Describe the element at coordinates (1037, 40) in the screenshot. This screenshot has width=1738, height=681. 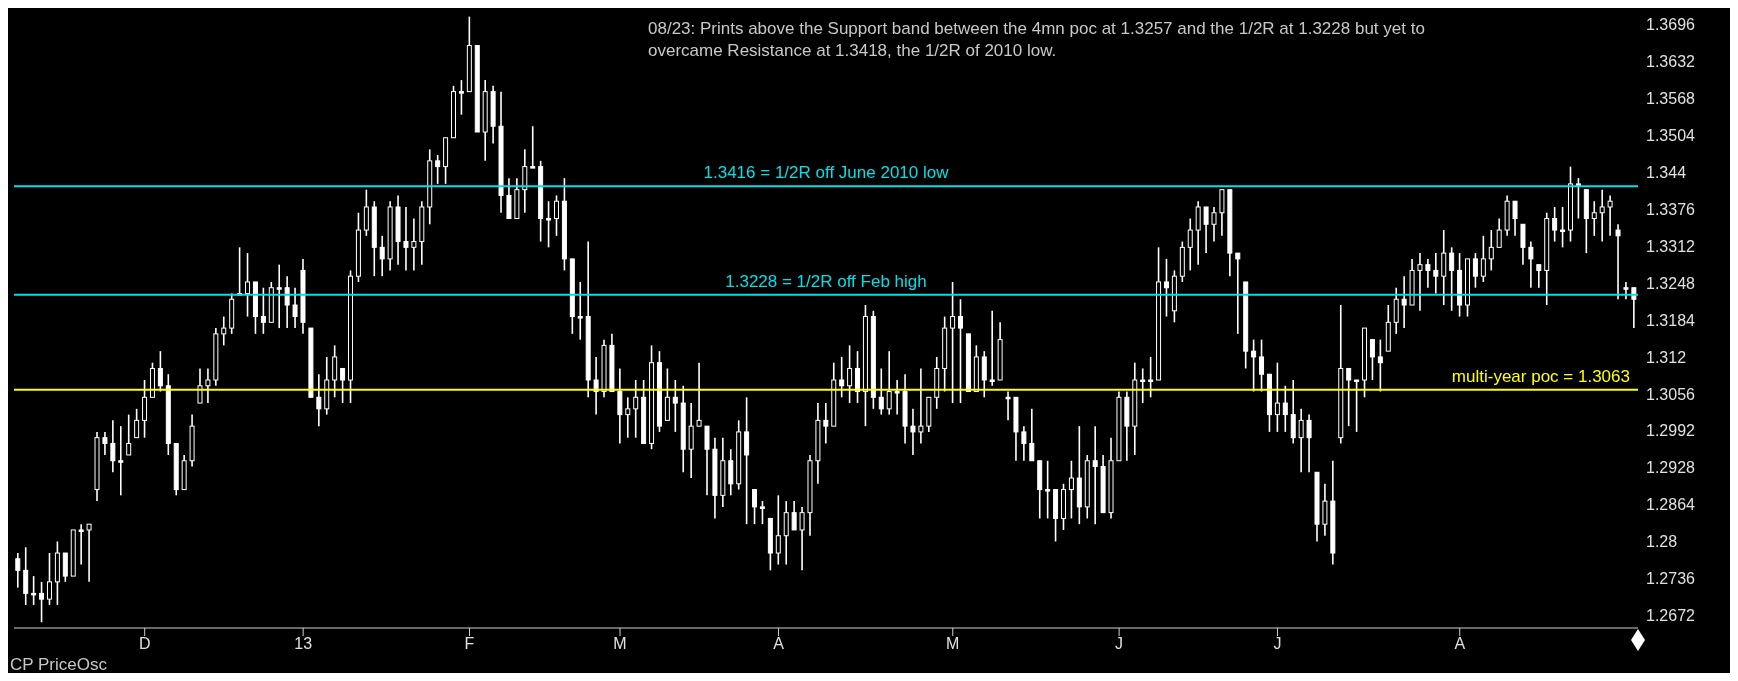
I see `annotation: 08/23: Prints above the Support band between the 4mn poc at 1.3257 and the 1/2R at 1.3228 but yet to overcame Resistance at 1.3418, the 1/2R of 2010 low.` at that location.